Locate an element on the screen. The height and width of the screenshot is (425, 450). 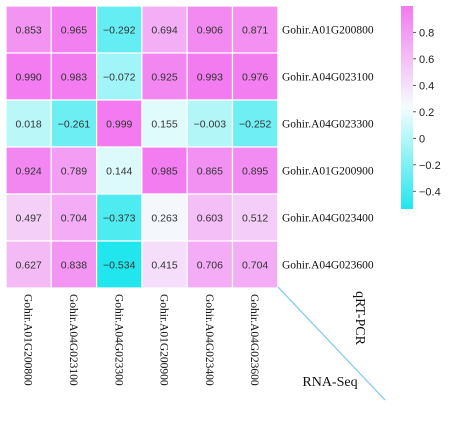
colorbar-tick-label: 0 is located at coordinates (422, 139).